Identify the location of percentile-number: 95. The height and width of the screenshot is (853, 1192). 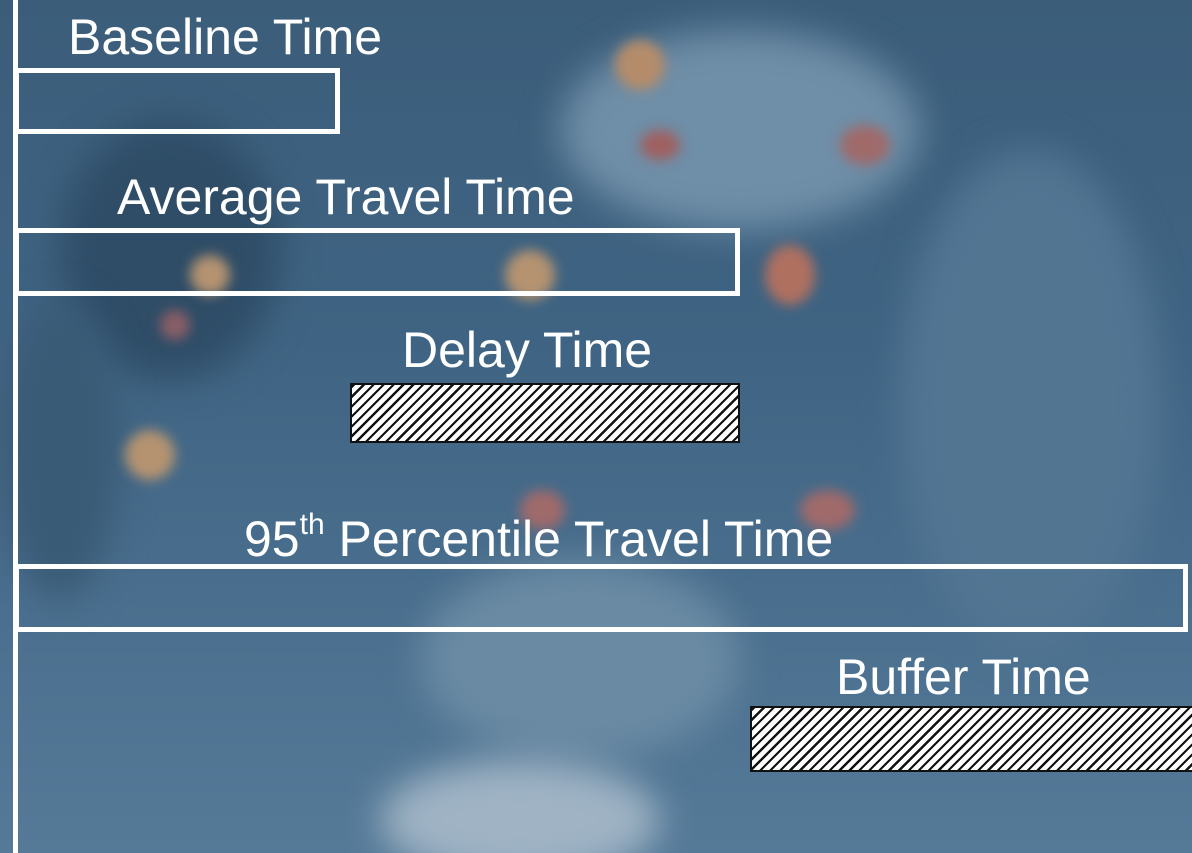
(272, 539).